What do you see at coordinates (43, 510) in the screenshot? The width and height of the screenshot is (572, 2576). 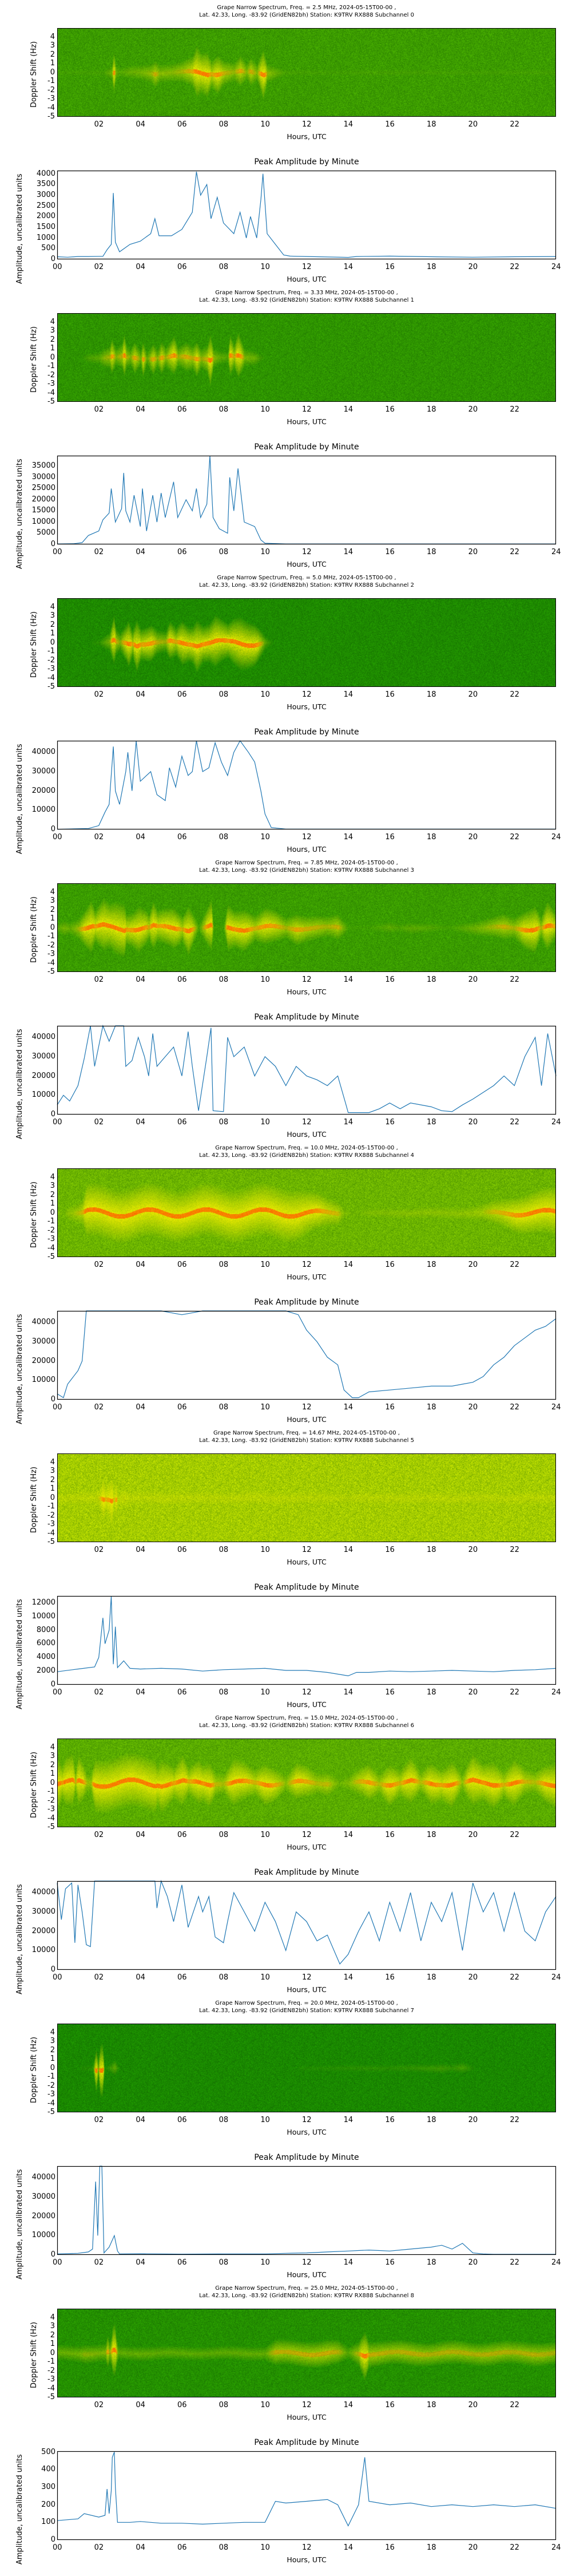 I see `amplitude-ytick: 15000` at bounding box center [43, 510].